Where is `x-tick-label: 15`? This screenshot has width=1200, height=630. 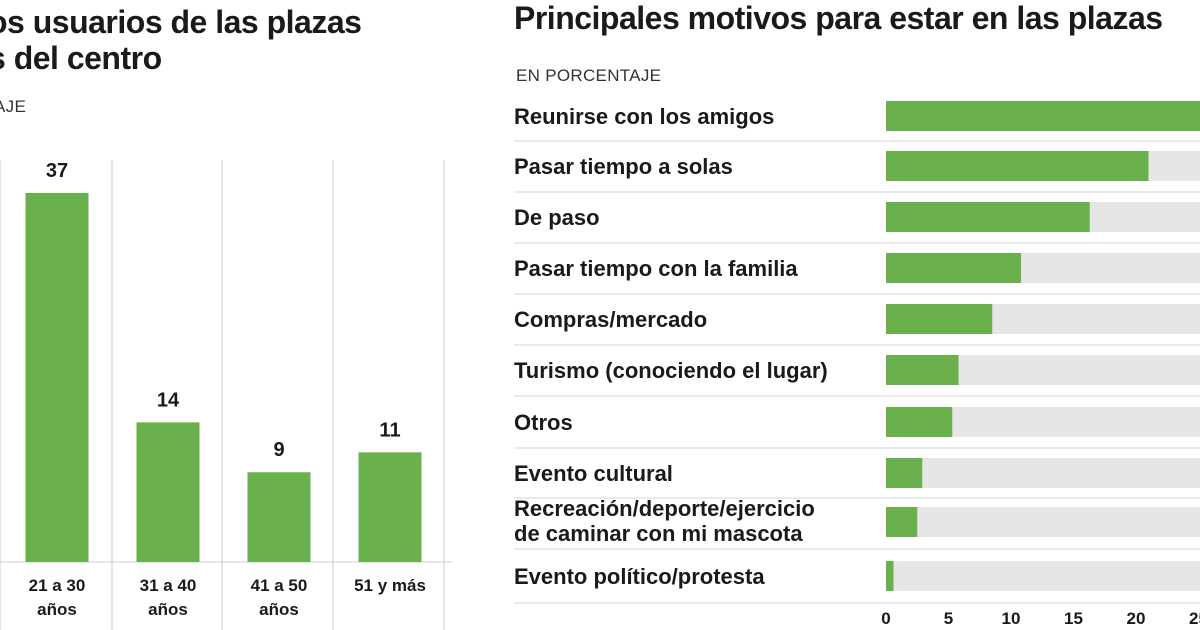 x-tick-label: 15 is located at coordinates (1073, 618).